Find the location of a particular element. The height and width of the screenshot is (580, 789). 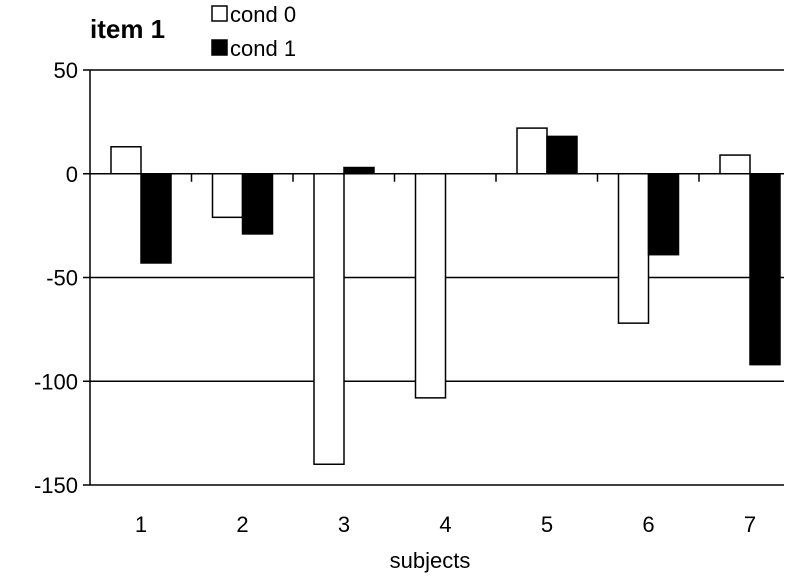

legend-label-cond-1: cond 1 is located at coordinates (263, 48).